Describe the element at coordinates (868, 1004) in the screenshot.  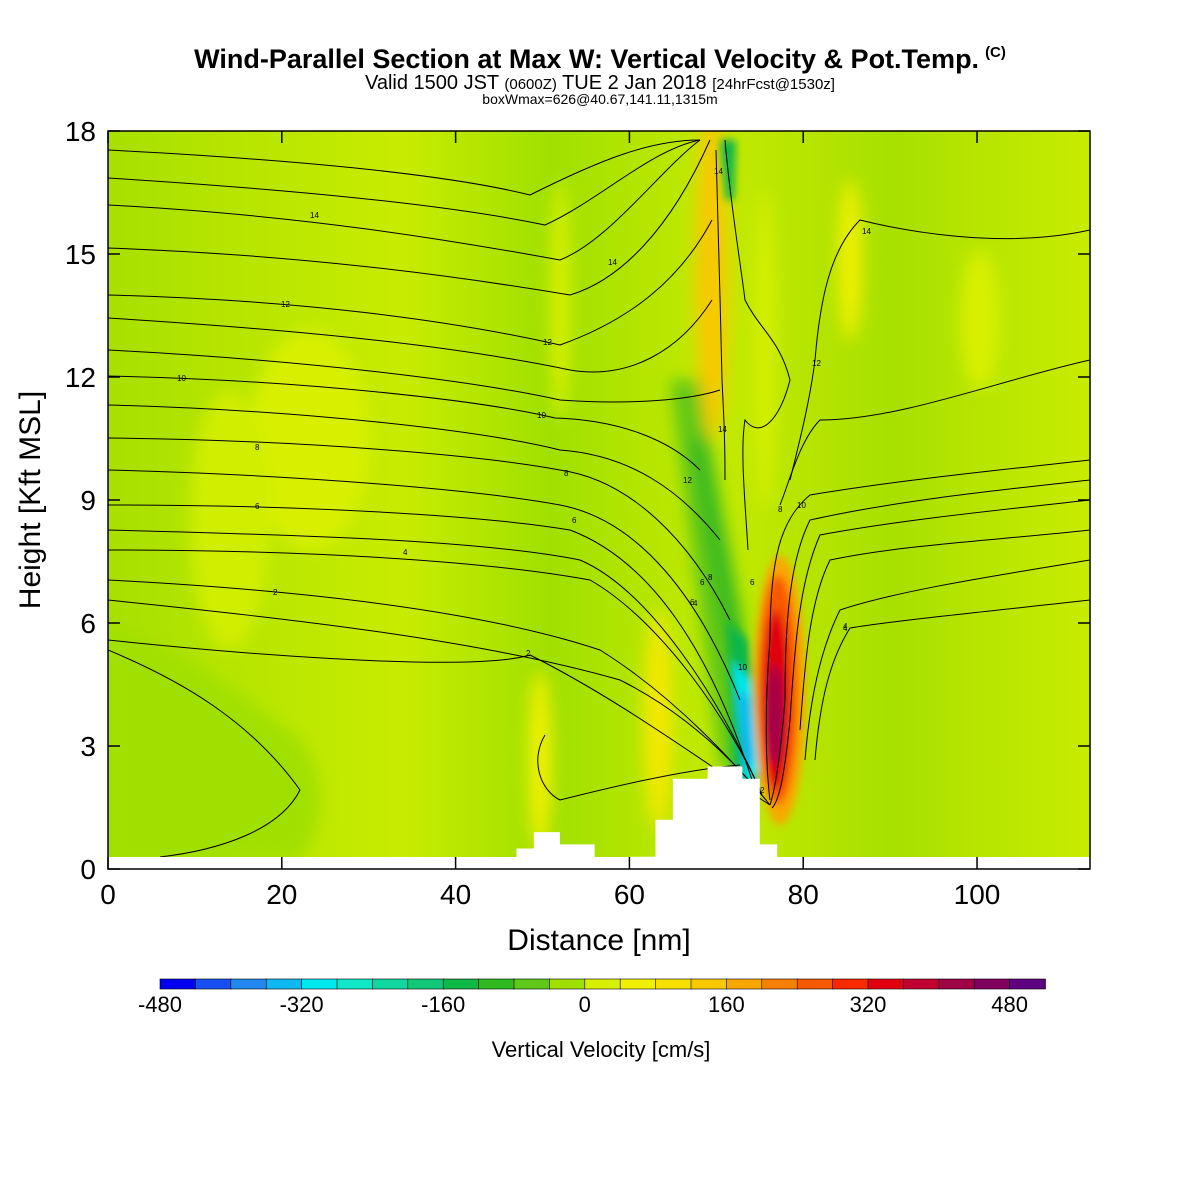
I see `colorbar-tick-label: 320` at that location.